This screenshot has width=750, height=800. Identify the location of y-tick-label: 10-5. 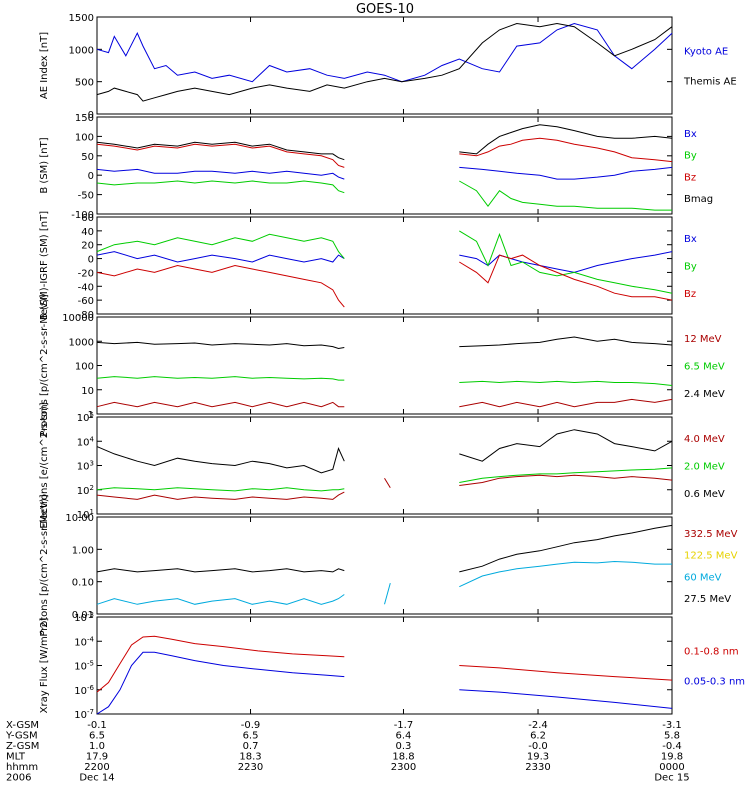
(84, 666).